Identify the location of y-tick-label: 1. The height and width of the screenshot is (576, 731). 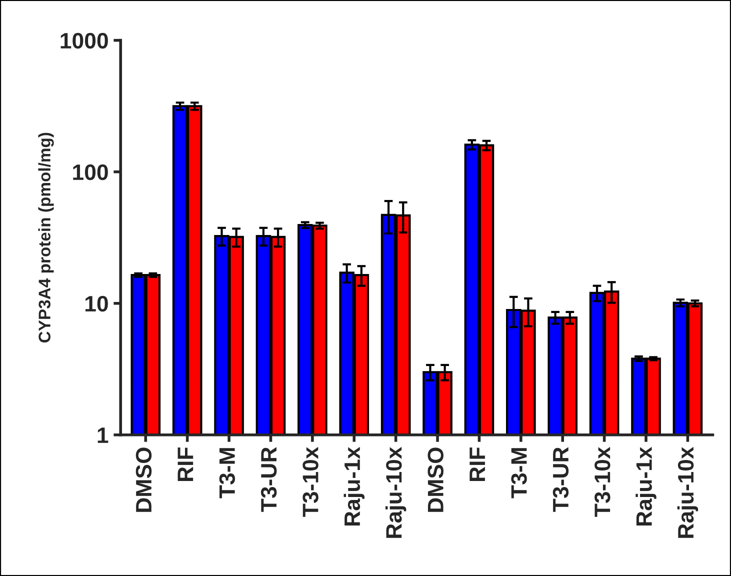
(103, 435).